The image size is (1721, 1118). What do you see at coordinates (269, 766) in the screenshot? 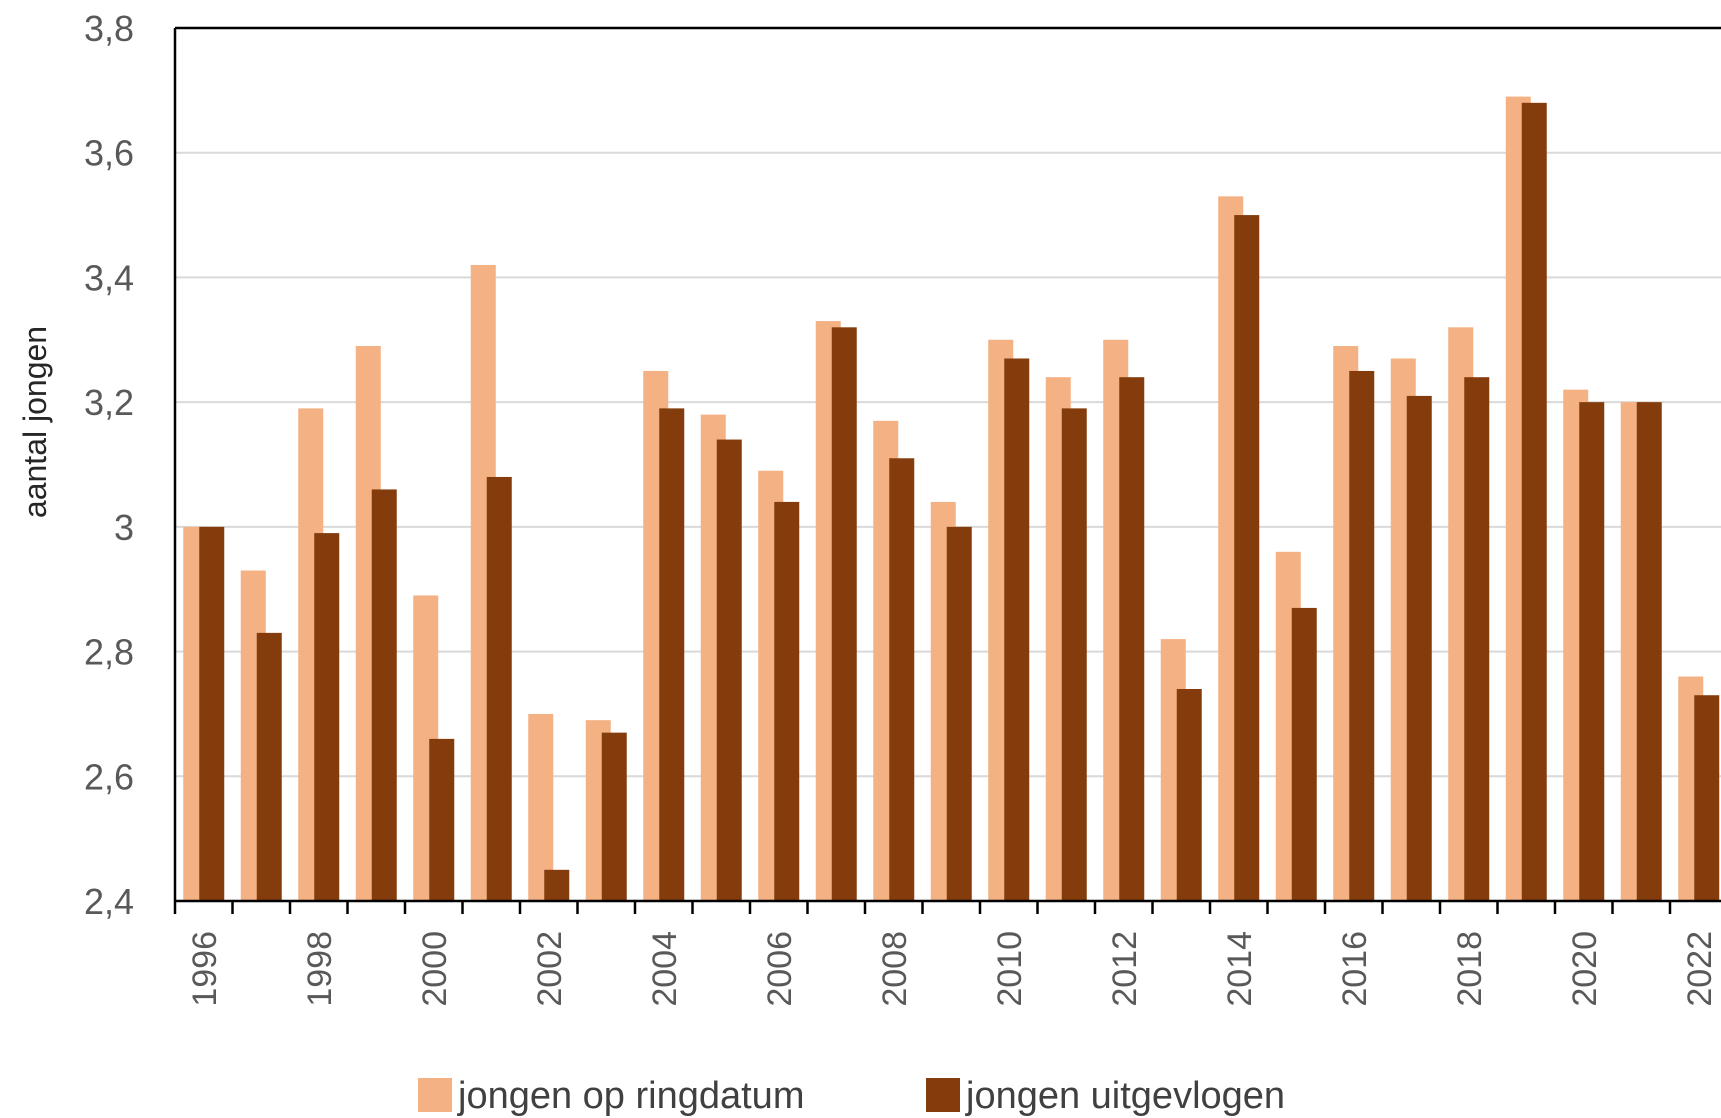
I see `bar-uitgevlogen-1997` at bounding box center [269, 766].